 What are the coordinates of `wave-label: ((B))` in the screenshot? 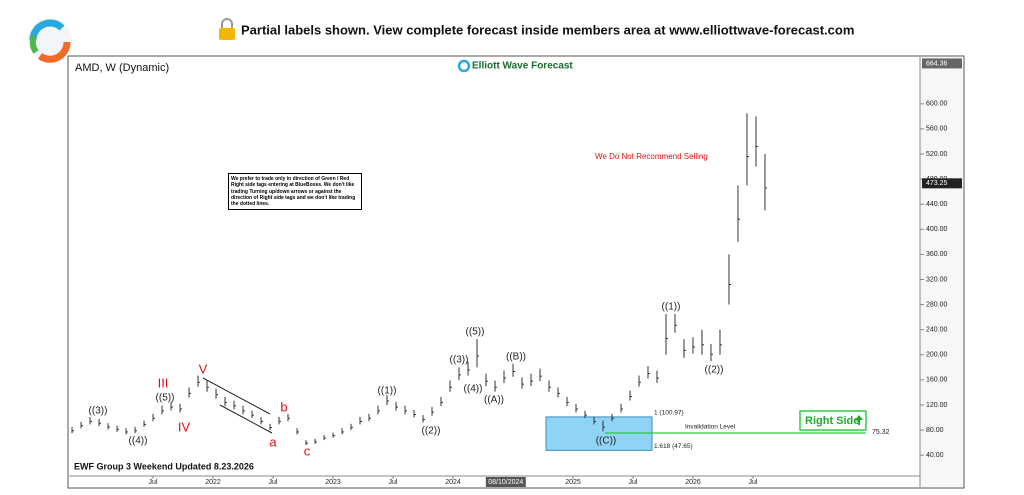 It's located at (516, 357).